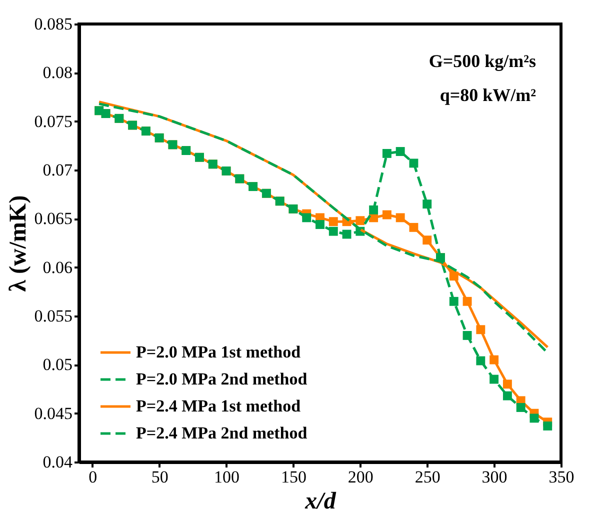 Image resolution: width=606 pixels, height=526 pixels. Describe the element at coordinates (53, 413) in the screenshot. I see `y-tick-label: 0.045` at that location.